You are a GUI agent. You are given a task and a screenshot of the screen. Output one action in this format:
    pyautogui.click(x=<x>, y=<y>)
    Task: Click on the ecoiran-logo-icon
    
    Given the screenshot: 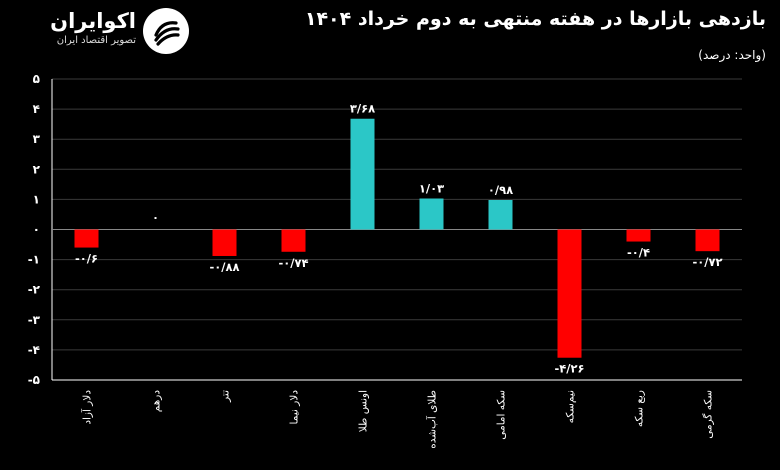 What is the action you would take?
    pyautogui.click(x=166, y=31)
    